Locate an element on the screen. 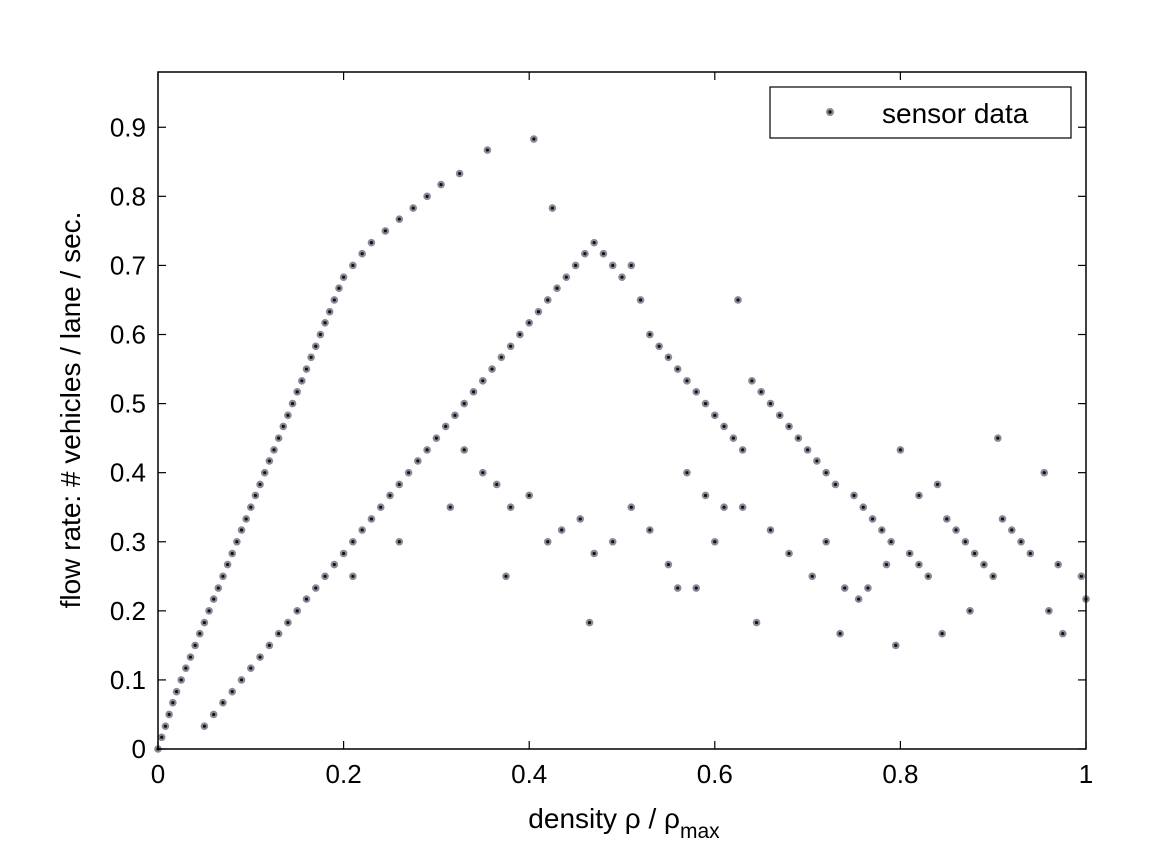 The height and width of the screenshot is (862, 1154). x-tick-label: 0.2 is located at coordinates (344, 774).